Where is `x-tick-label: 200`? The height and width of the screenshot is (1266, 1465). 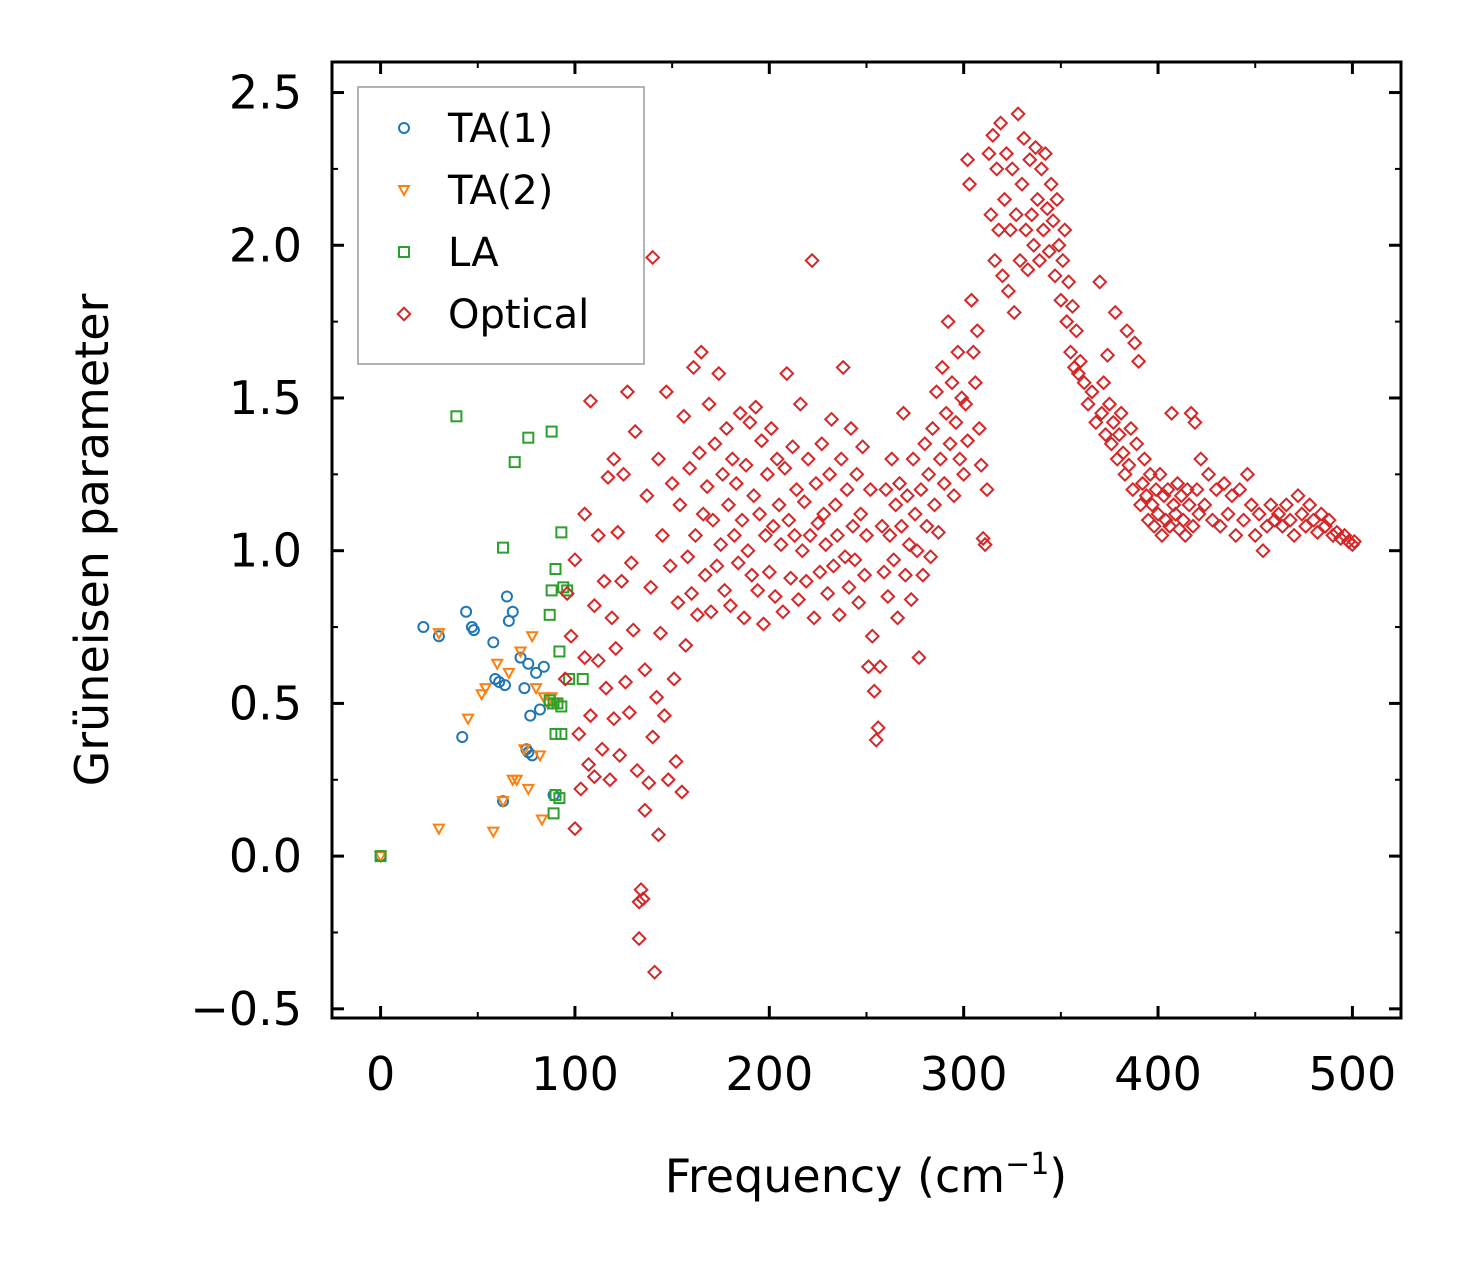 x-tick-label: 200 is located at coordinates (769, 1074).